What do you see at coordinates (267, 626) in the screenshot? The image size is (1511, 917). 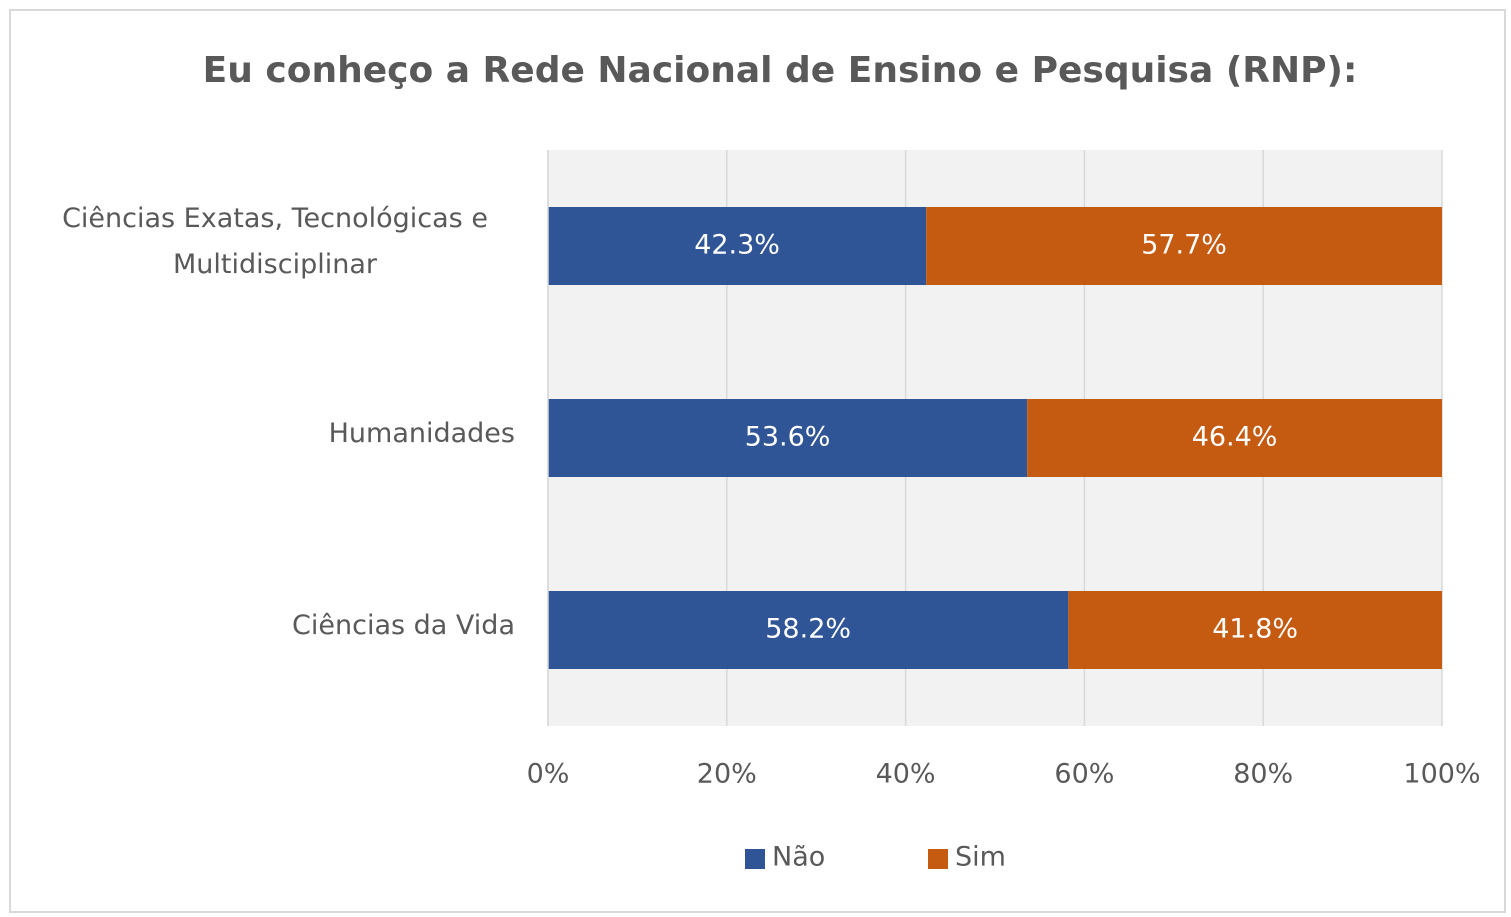 I see `y-tick-label: Ciências da Vida` at bounding box center [267, 626].